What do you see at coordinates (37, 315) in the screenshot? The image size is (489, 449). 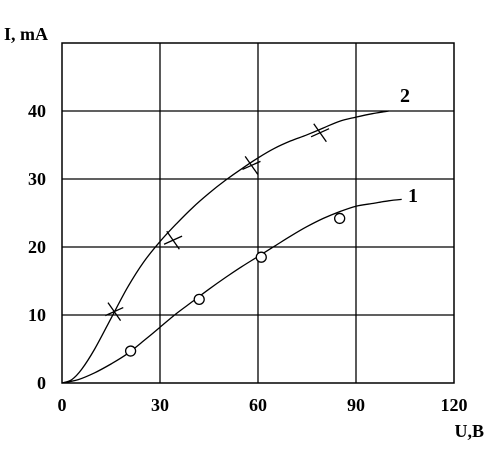 I see `y-tick-label-1: 10` at bounding box center [37, 315].